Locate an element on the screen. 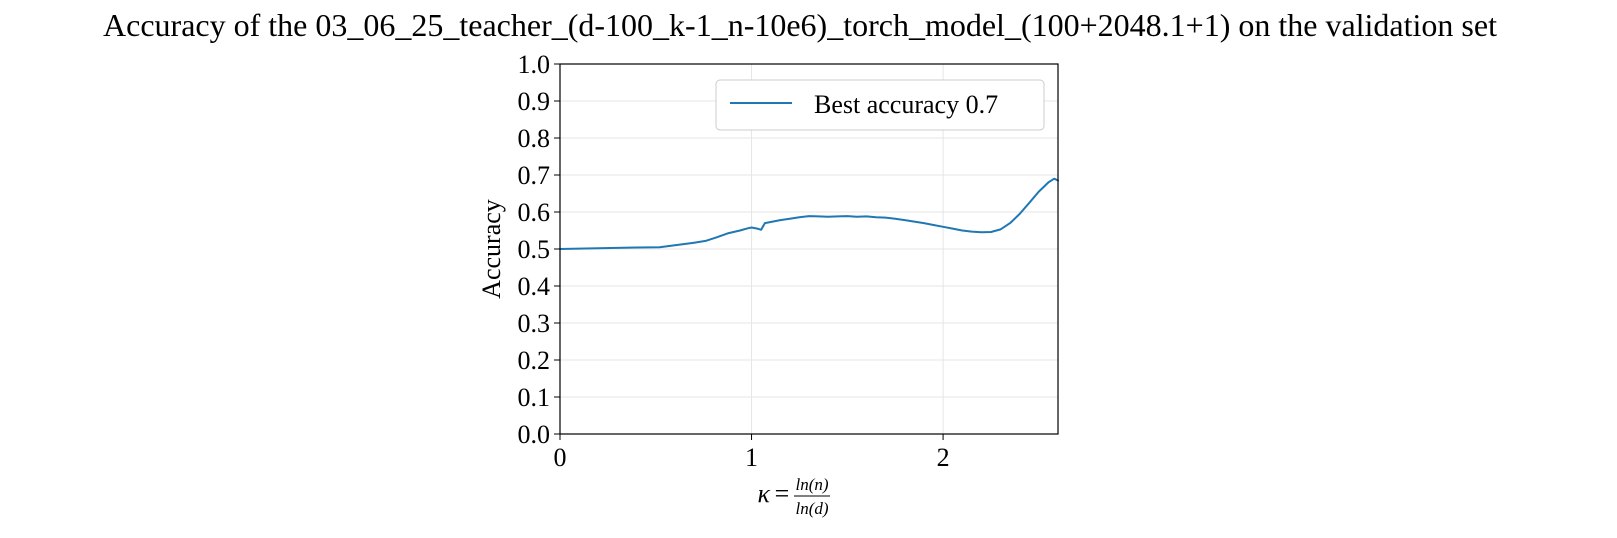 The width and height of the screenshot is (1617, 538). x-label-denominator: ln(d) is located at coordinates (811, 508).